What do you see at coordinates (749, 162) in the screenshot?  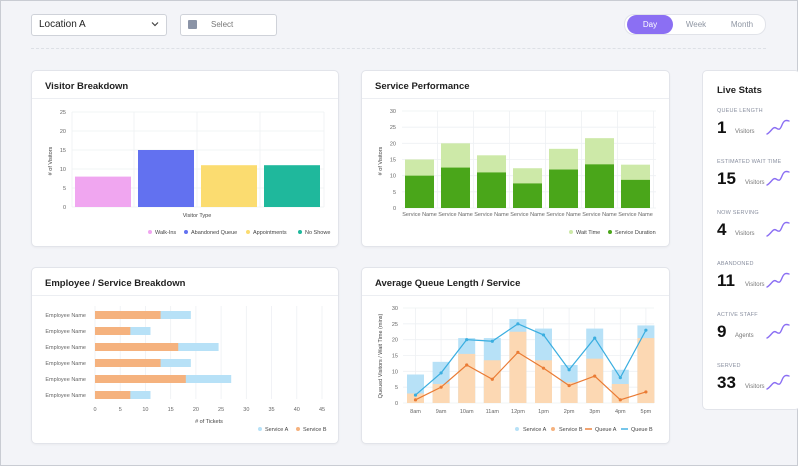 I see `stat-label: ESTIMATED WAIT TIME` at bounding box center [749, 162].